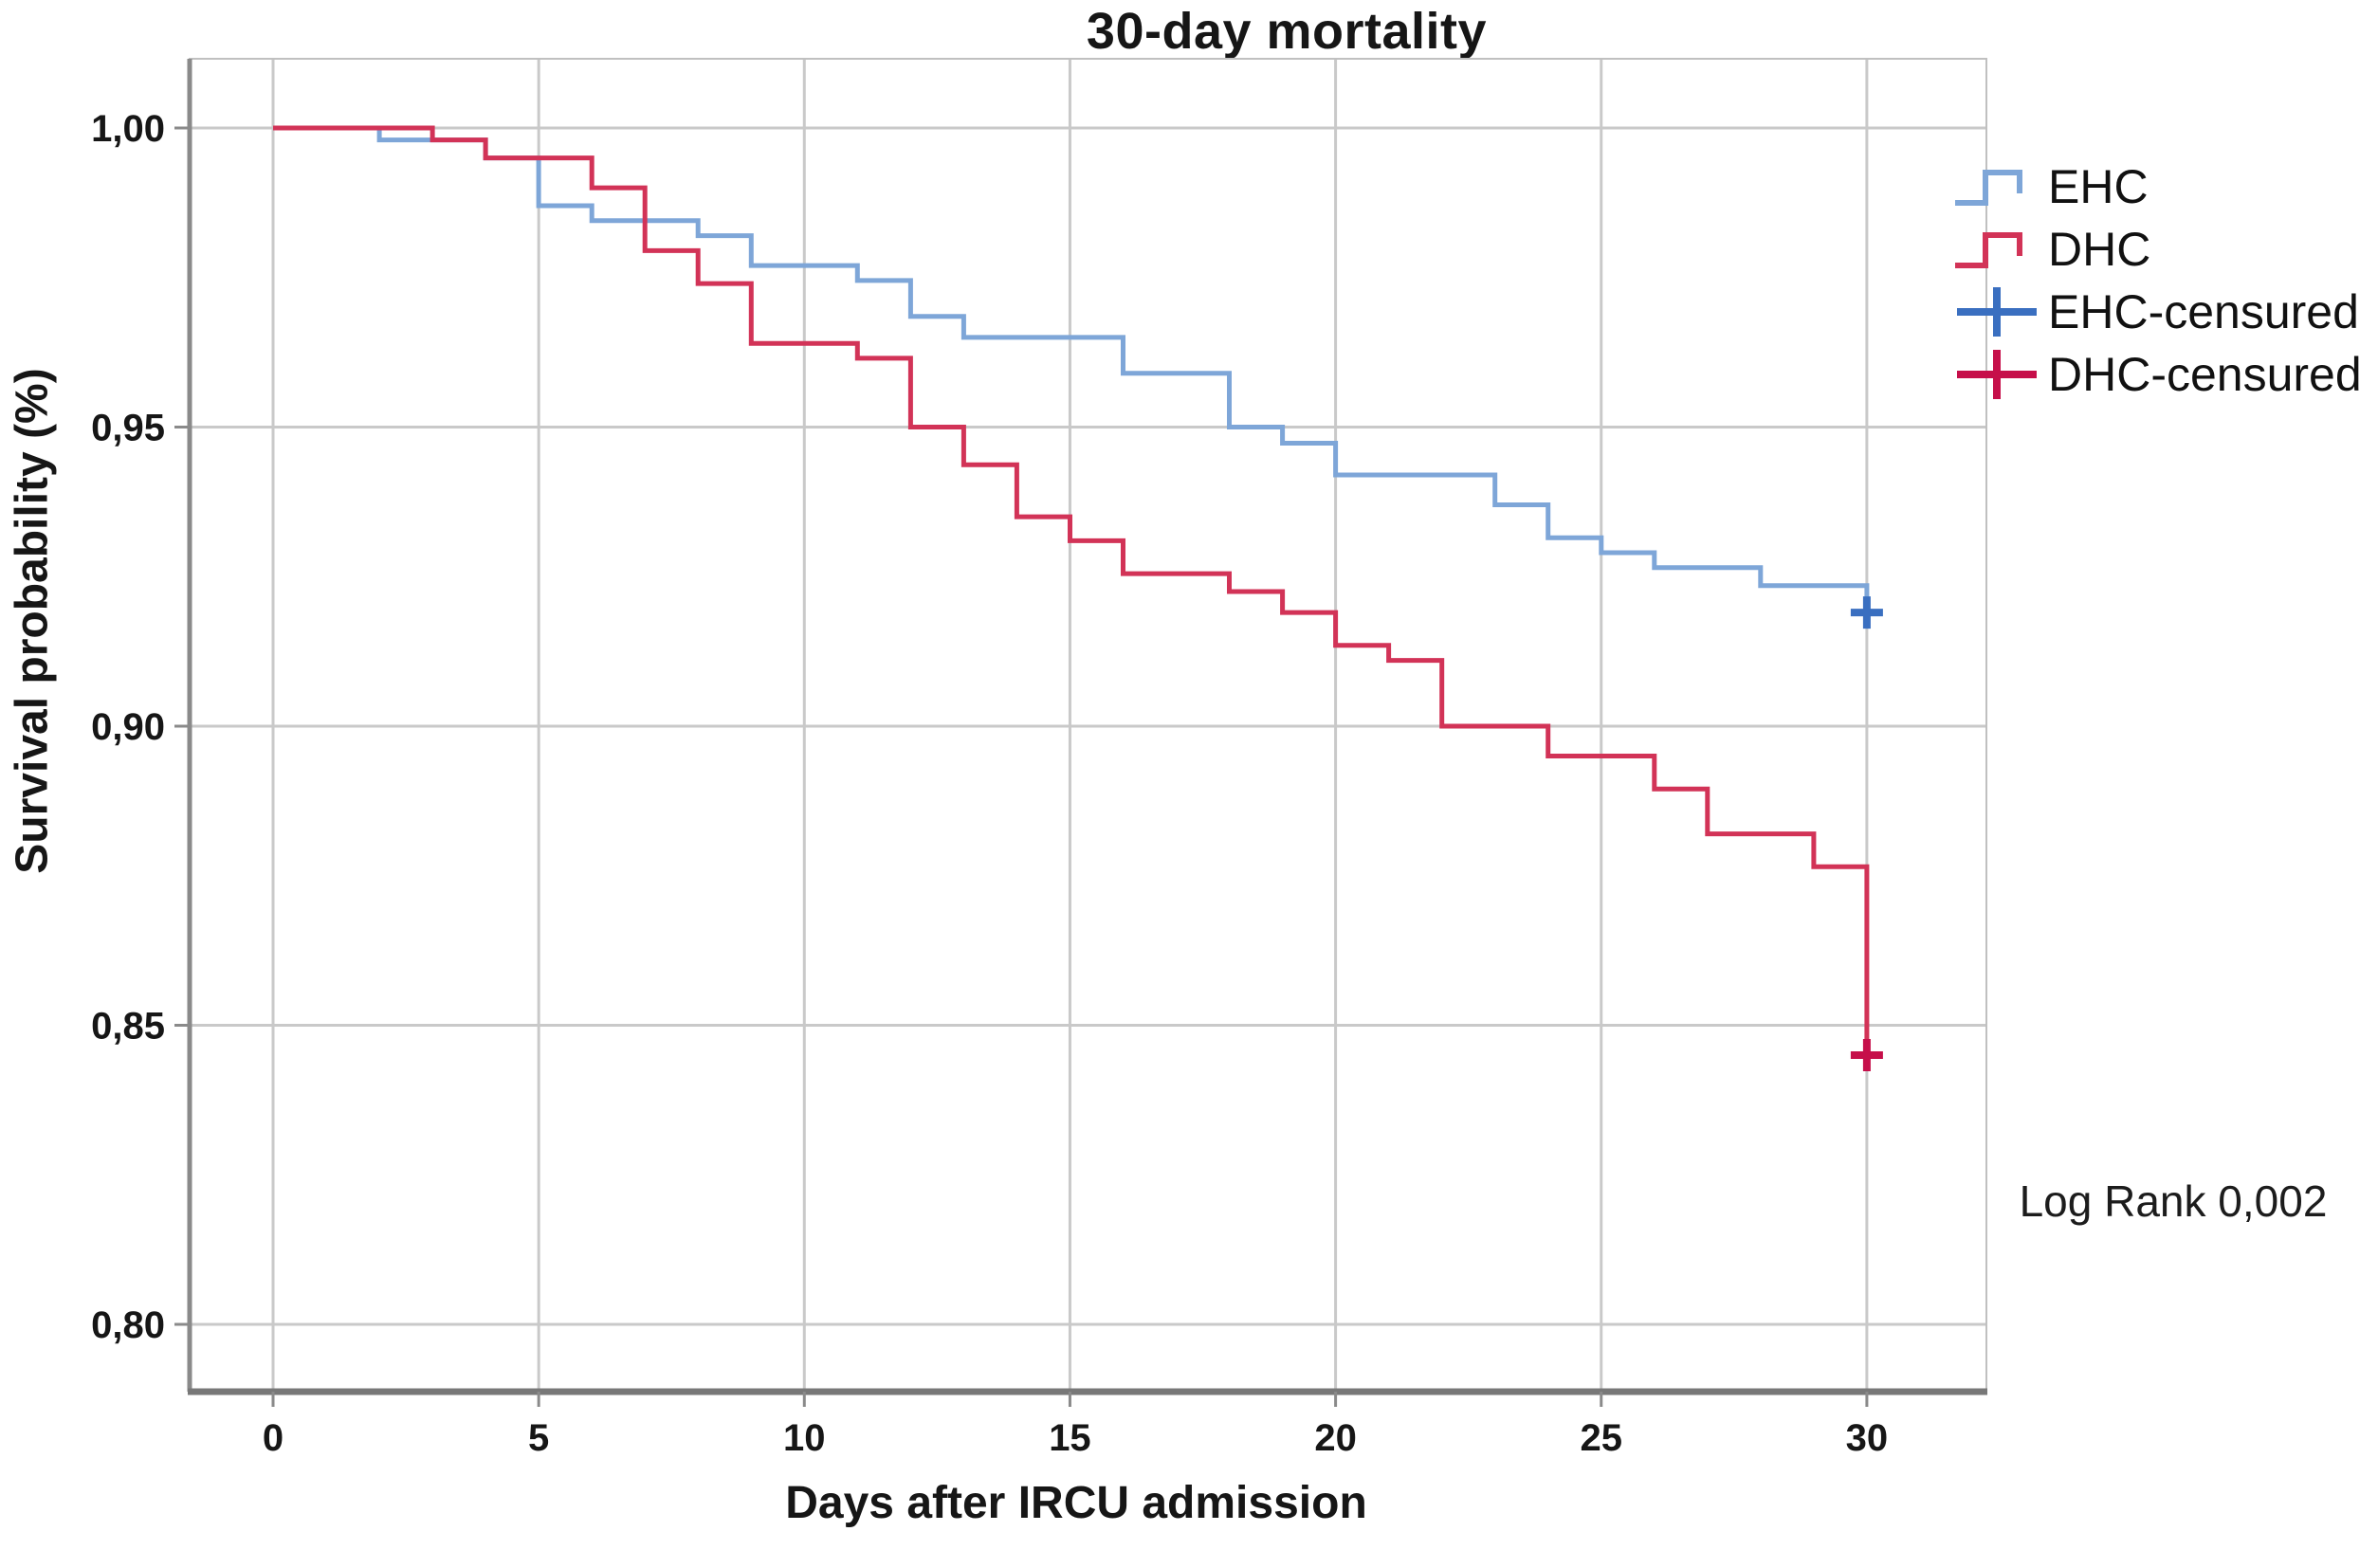 This screenshot has height=1568, width=2378. I want to click on x-axis-title: Days after IRCU admission, so click(1076, 1503).